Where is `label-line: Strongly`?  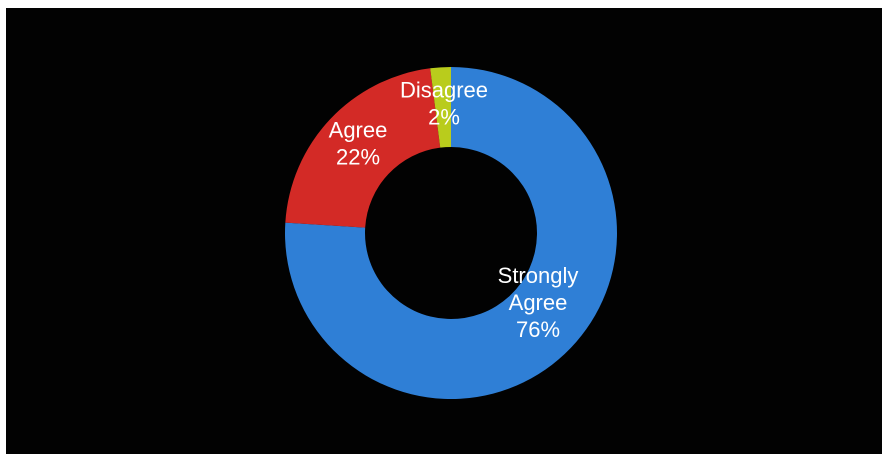
label-line: Strongly is located at coordinates (538, 275).